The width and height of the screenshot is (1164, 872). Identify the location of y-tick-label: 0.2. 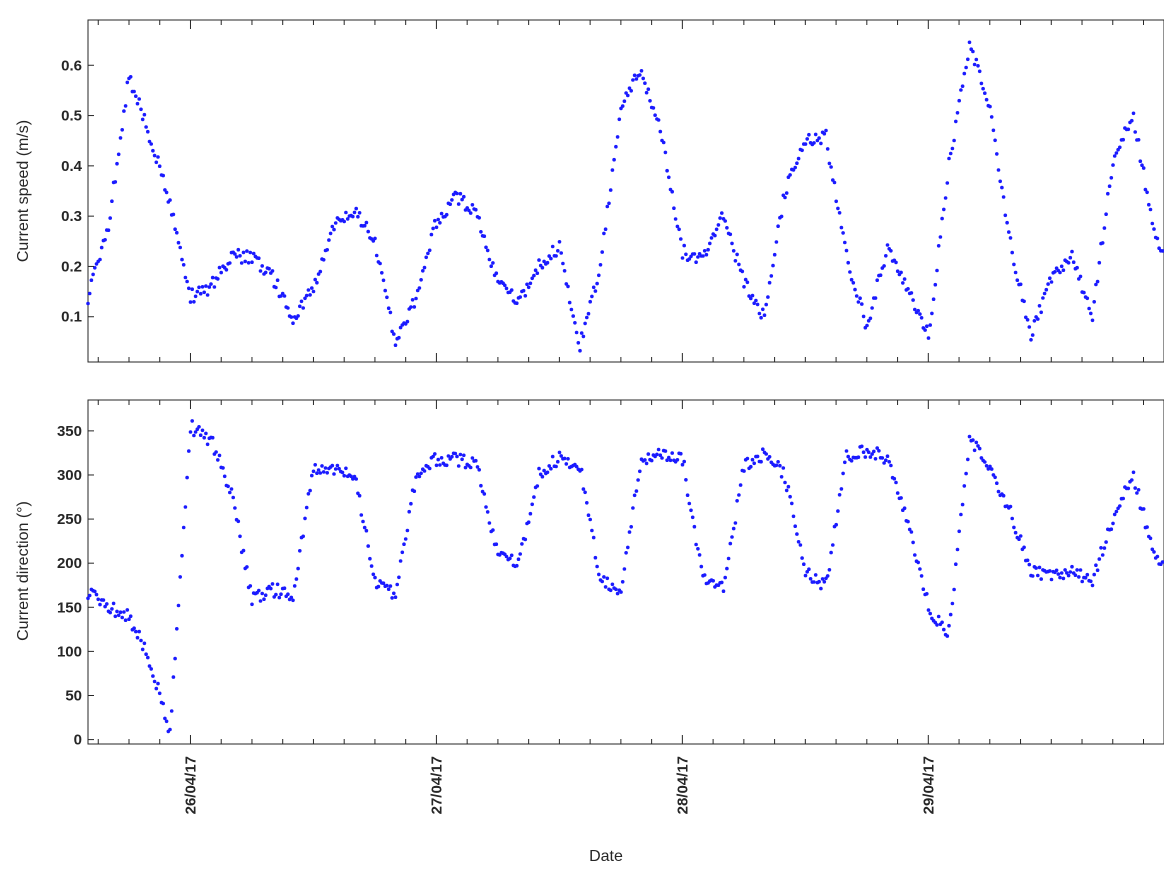
(71, 266).